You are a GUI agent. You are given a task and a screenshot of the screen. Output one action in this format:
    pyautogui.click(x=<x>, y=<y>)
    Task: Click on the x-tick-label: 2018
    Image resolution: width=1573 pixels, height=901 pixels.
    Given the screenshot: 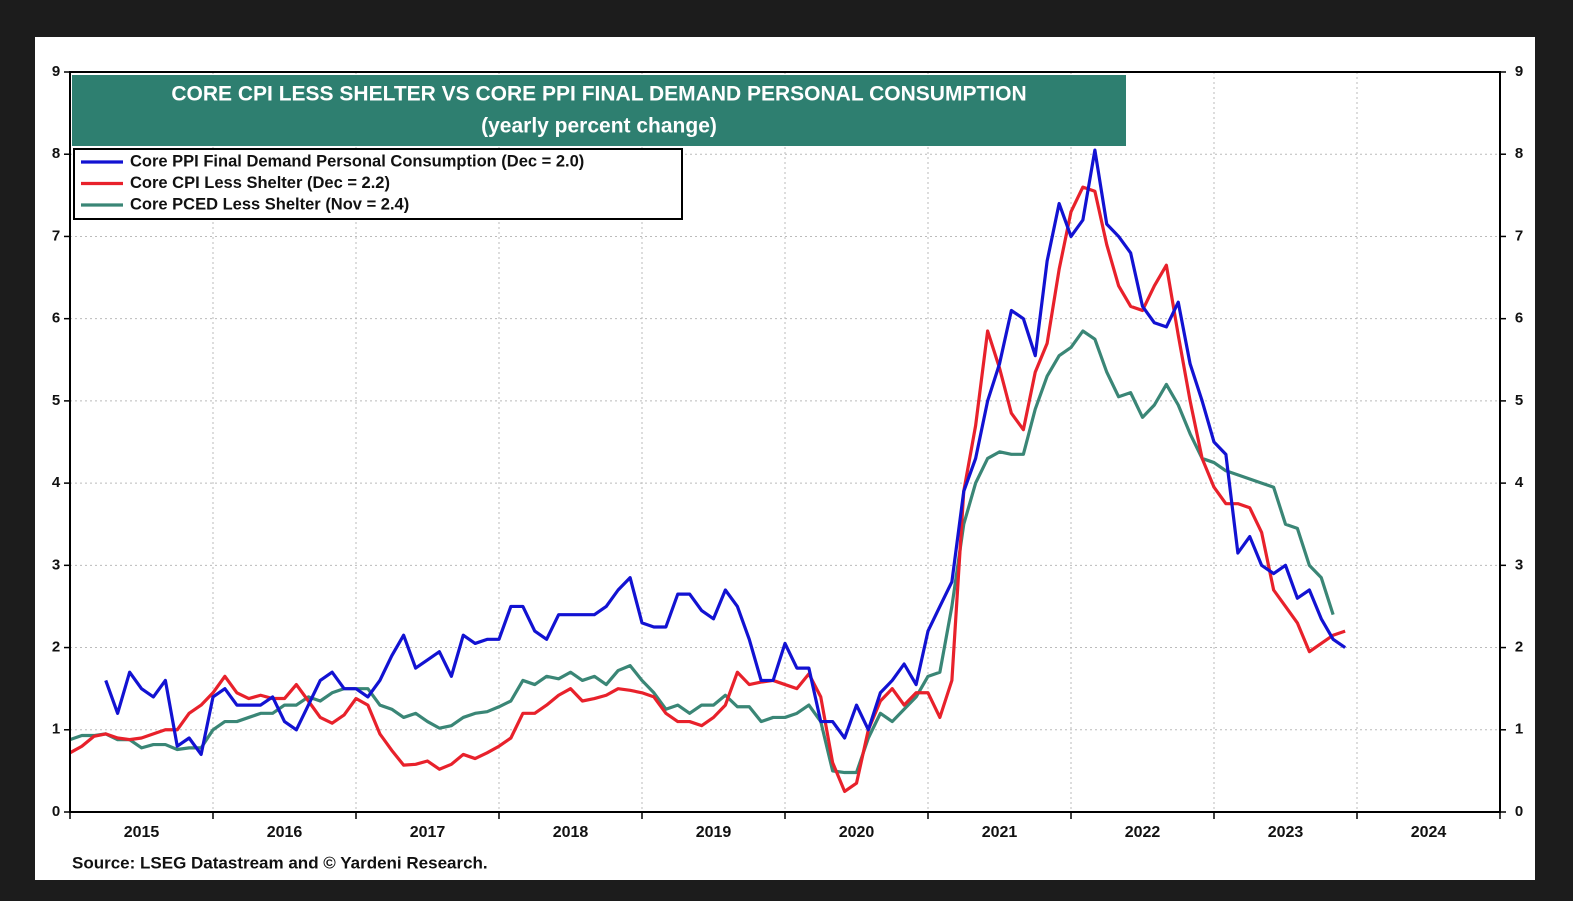 What is the action you would take?
    pyautogui.click(x=571, y=832)
    